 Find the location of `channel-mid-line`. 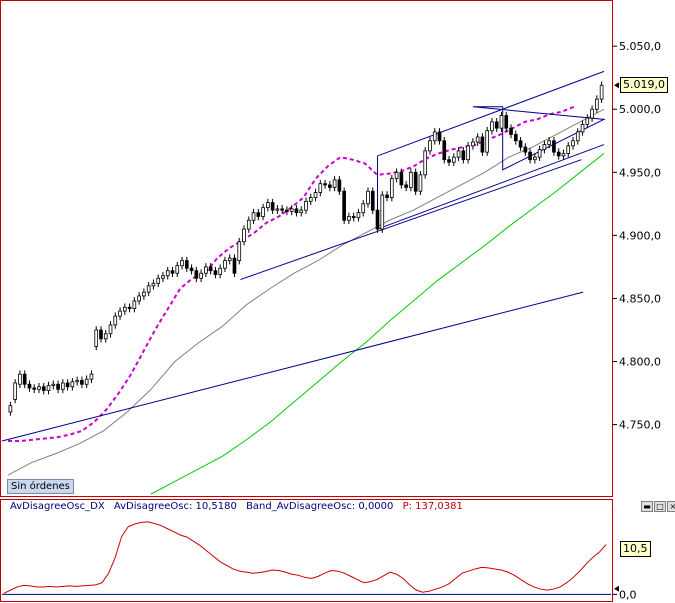

channel-mid-line is located at coordinates (491, 187).